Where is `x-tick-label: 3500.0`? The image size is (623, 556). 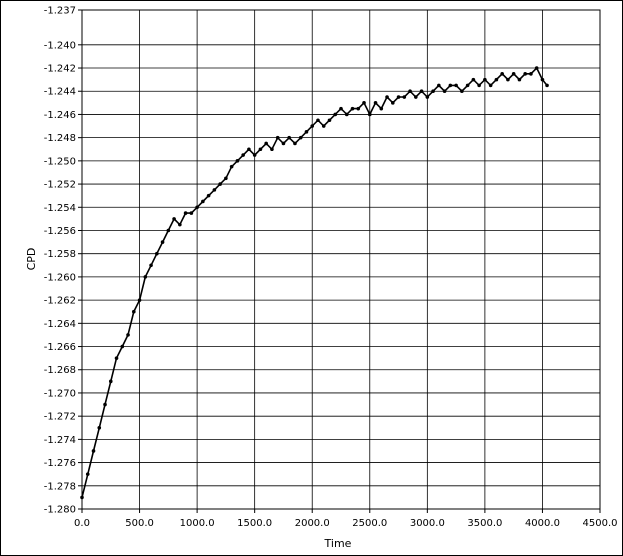
x-tick-label: 3500.0 is located at coordinates (484, 523).